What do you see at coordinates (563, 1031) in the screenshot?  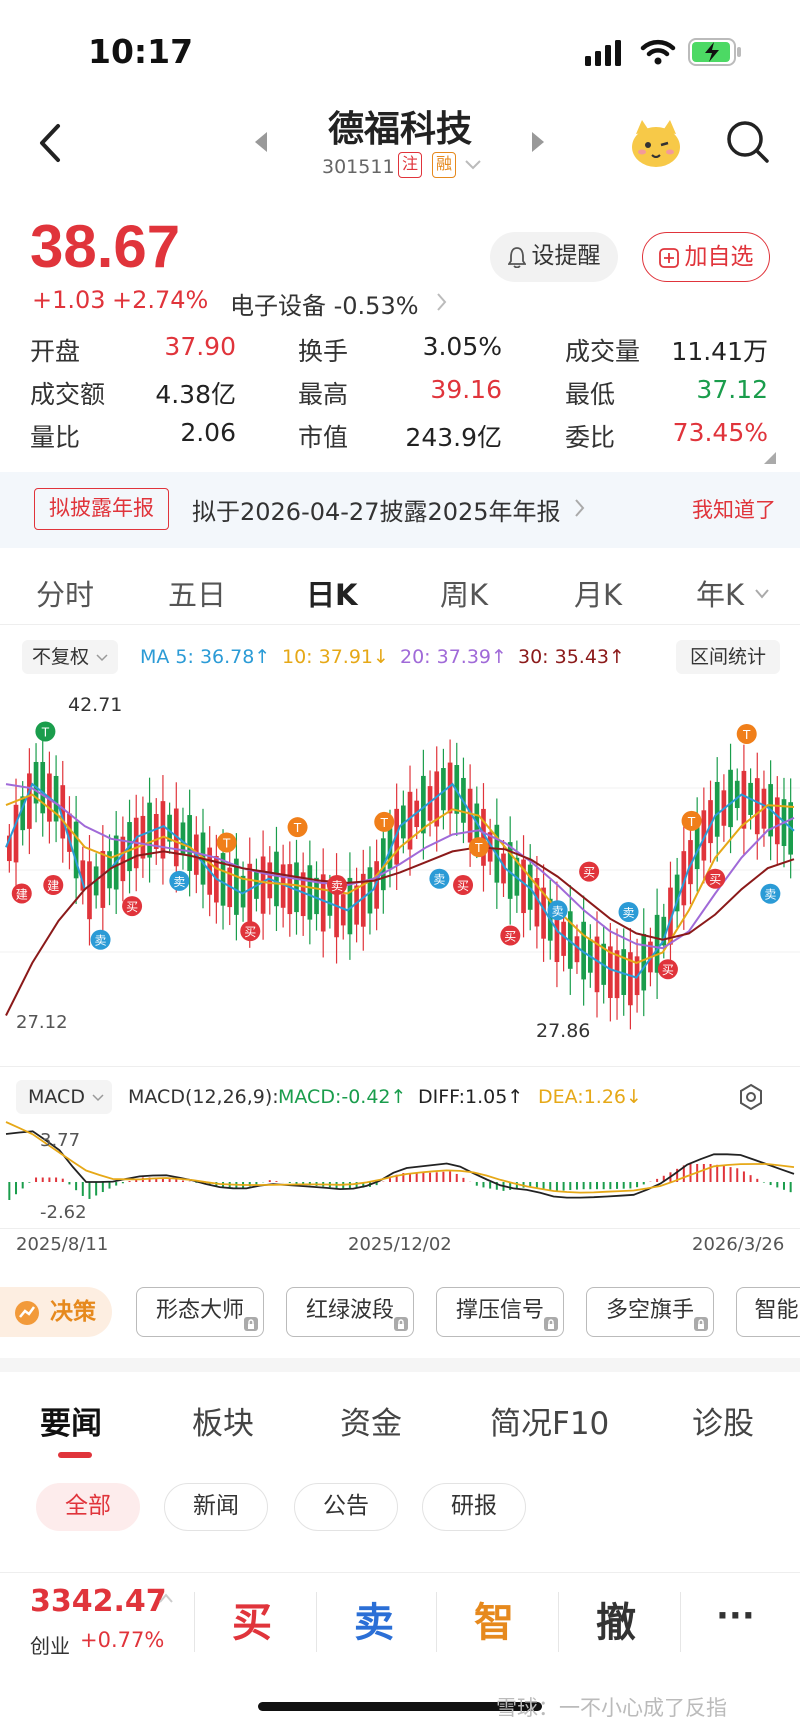 I see `chart-low-label: 27.86` at bounding box center [563, 1031].